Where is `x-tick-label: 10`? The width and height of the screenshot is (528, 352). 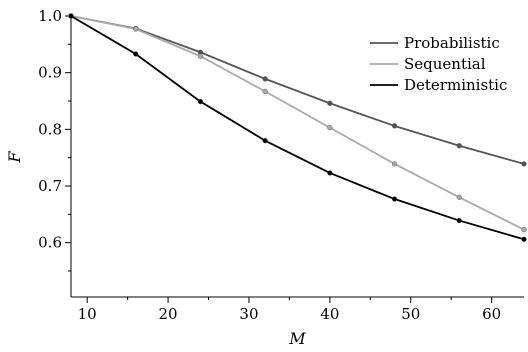
x-tick-label: 10 is located at coordinates (87, 314).